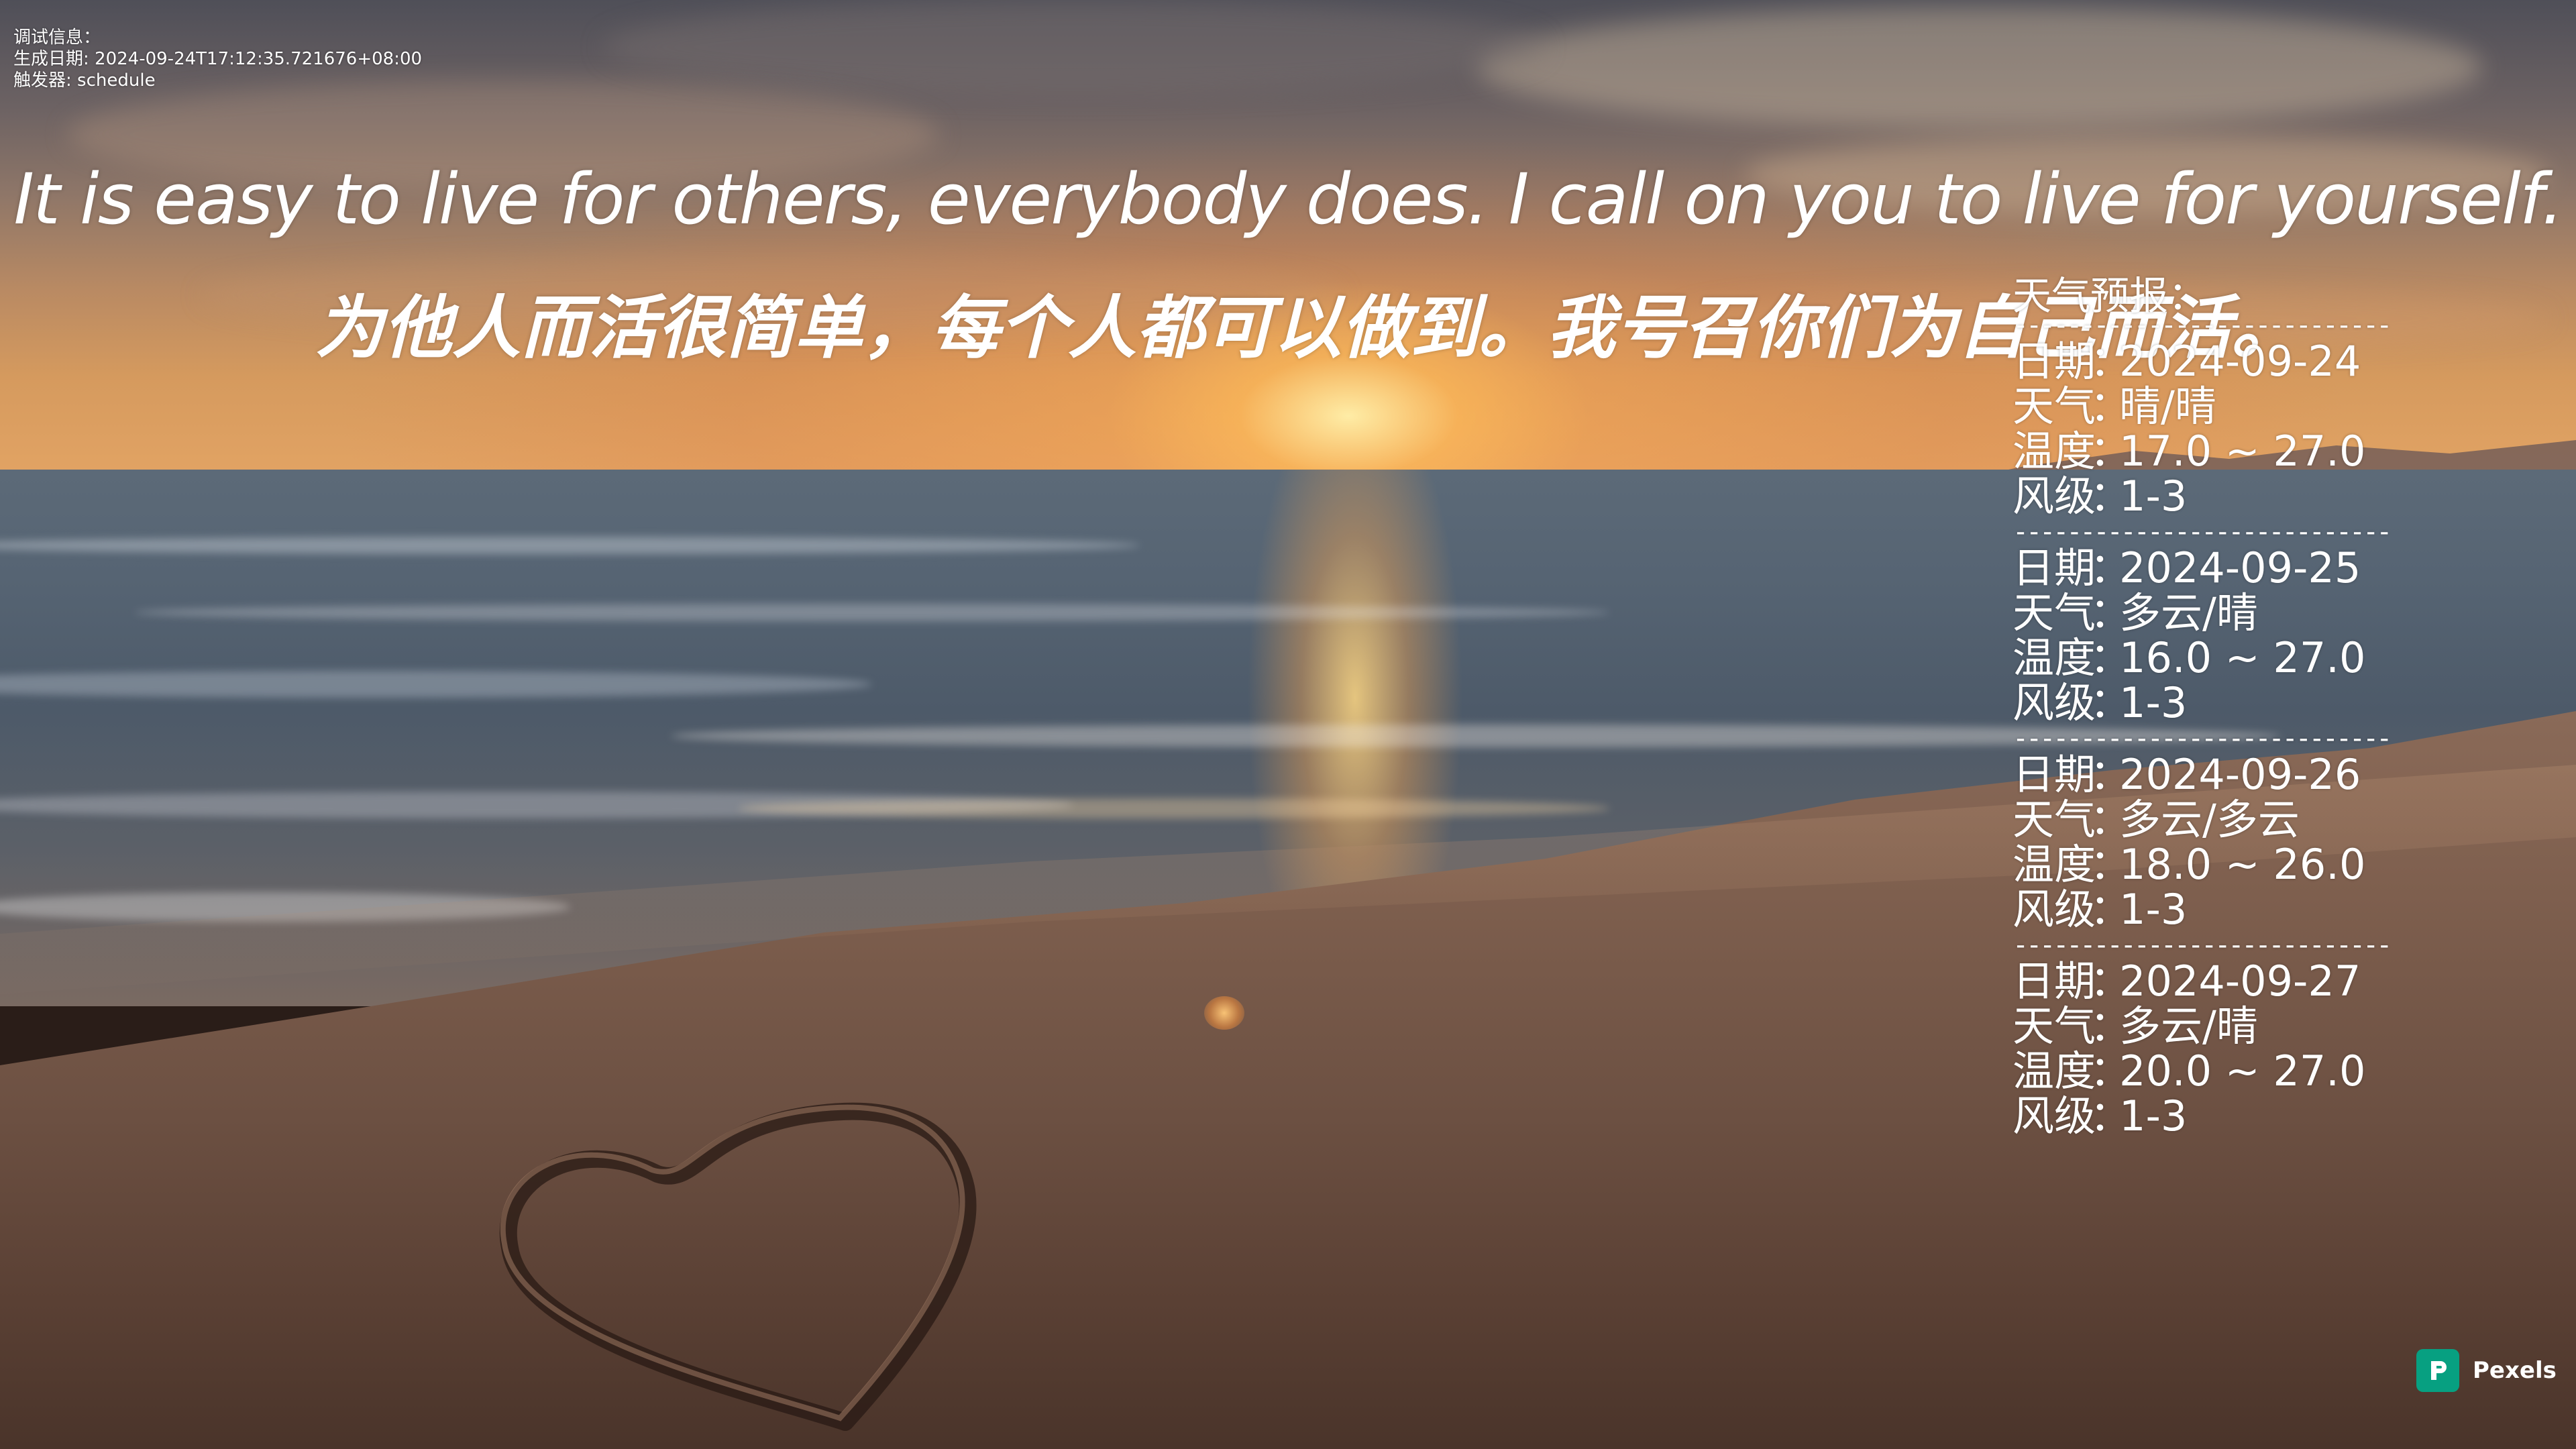 The height and width of the screenshot is (1449, 2576). I want to click on forecast-date-row: 日期：2024-09-27, so click(2227, 981).